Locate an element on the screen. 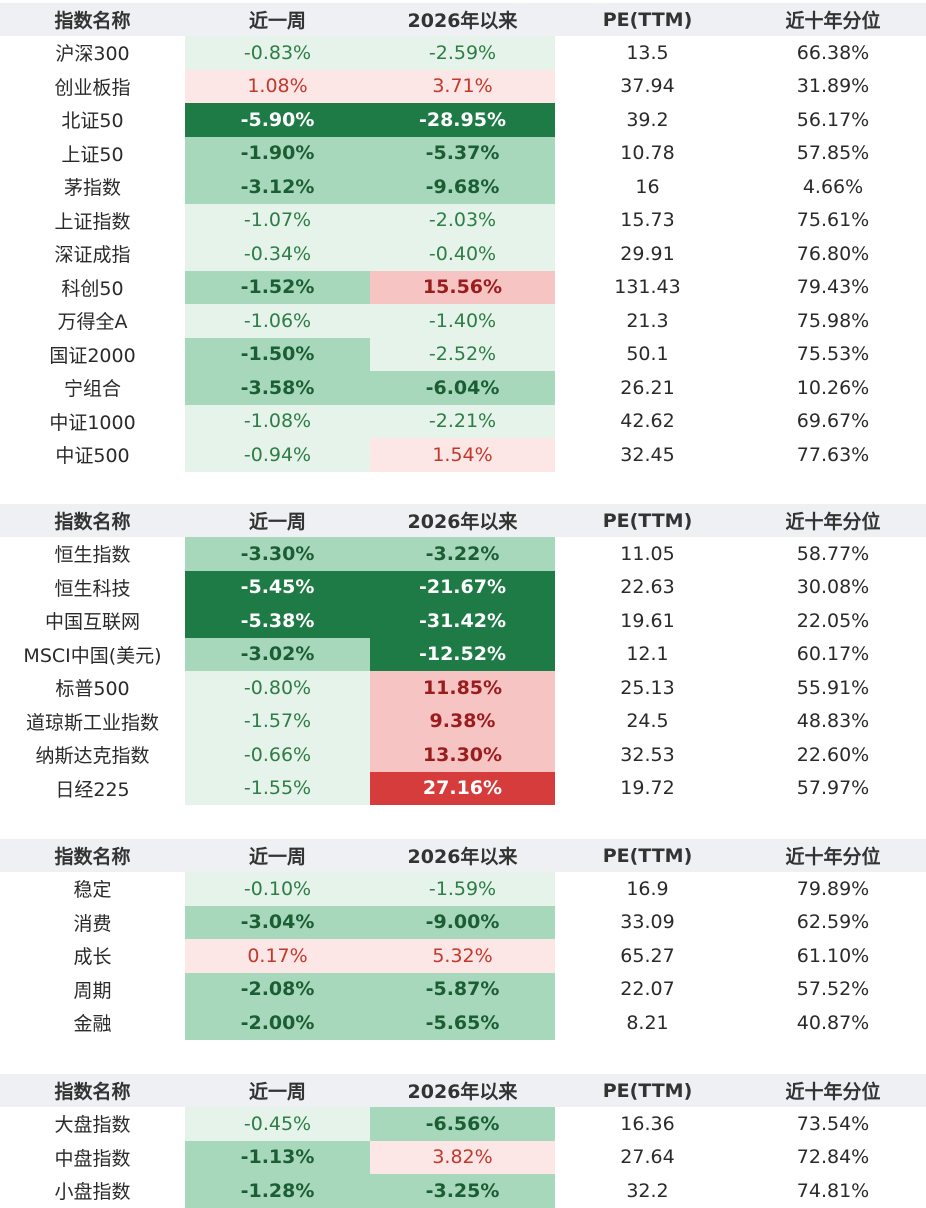 The width and height of the screenshot is (926, 1208). ytd-change-cell: -28.95% is located at coordinates (462, 120).